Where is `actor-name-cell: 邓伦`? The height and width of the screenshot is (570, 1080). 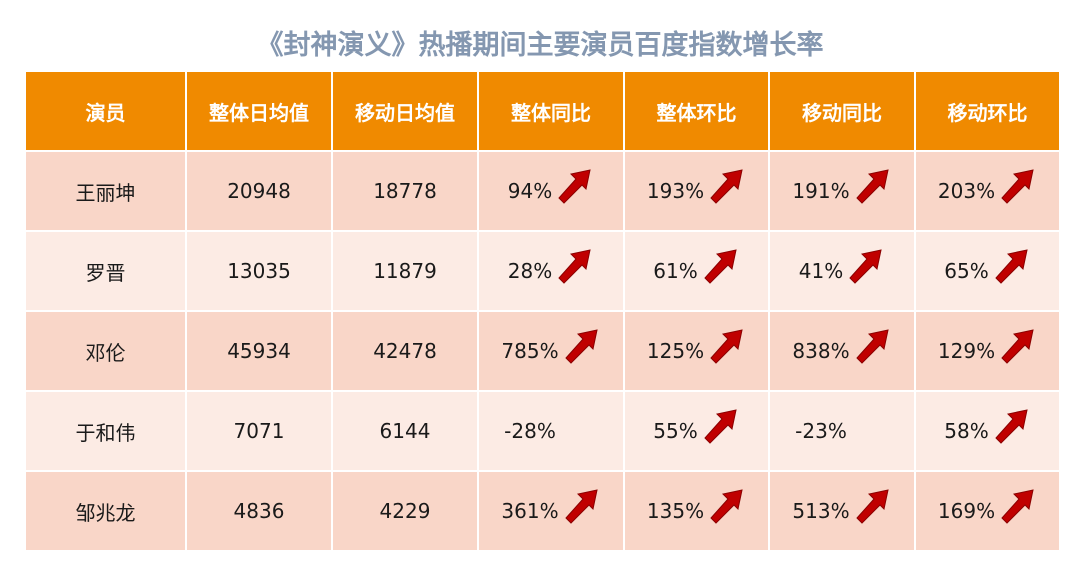 actor-name-cell: 邓伦 is located at coordinates (105, 351).